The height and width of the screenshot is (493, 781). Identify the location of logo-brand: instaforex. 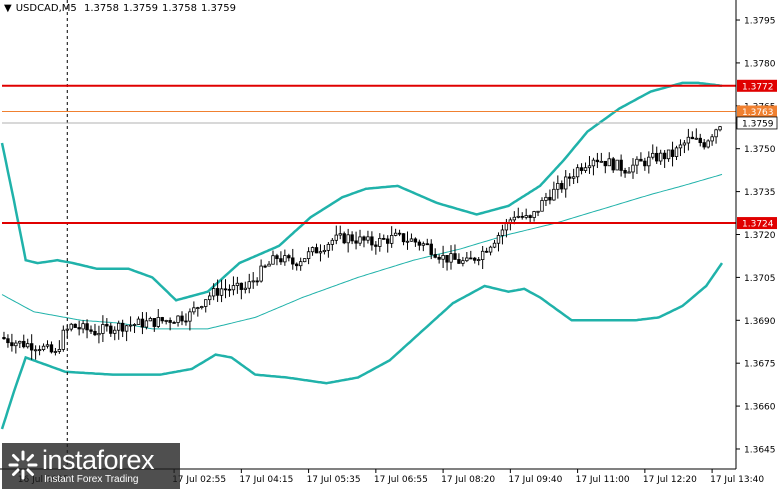
(98, 460).